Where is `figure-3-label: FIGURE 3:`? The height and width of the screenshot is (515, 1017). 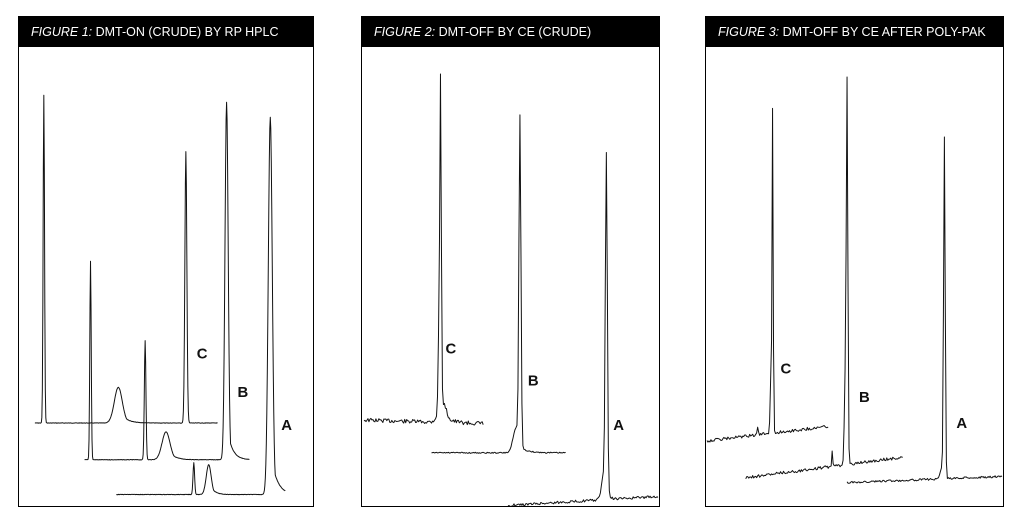
figure-3-label: FIGURE 3: is located at coordinates (749, 32).